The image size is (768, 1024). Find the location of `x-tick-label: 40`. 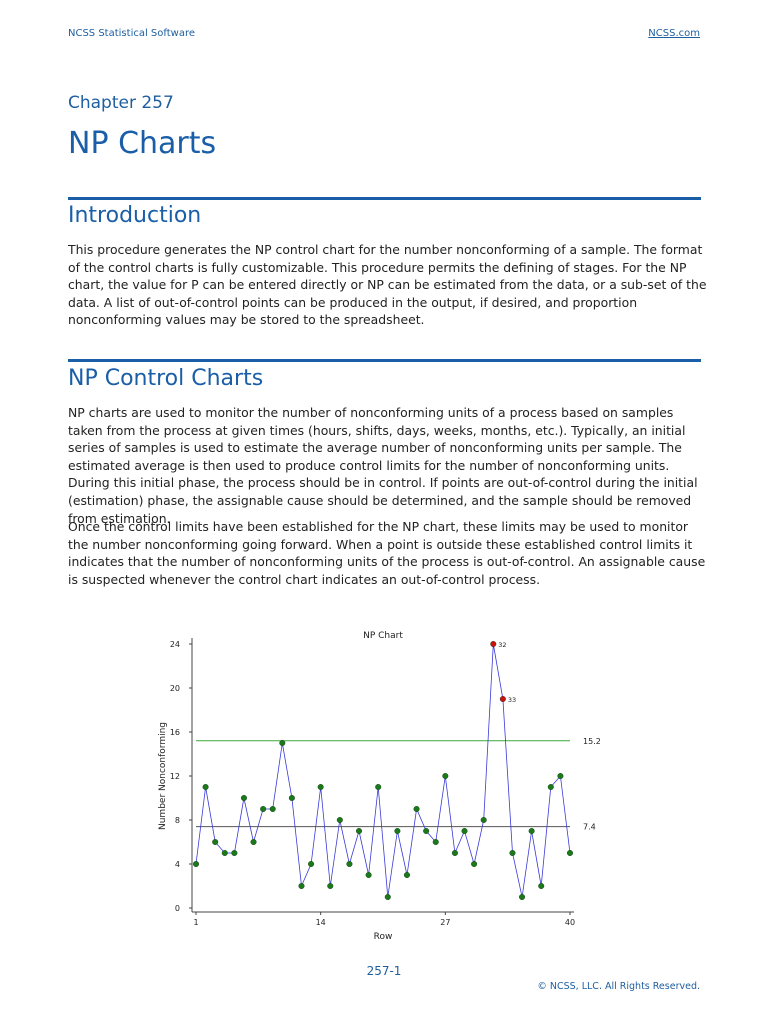

x-tick-label: 40 is located at coordinates (570, 922).